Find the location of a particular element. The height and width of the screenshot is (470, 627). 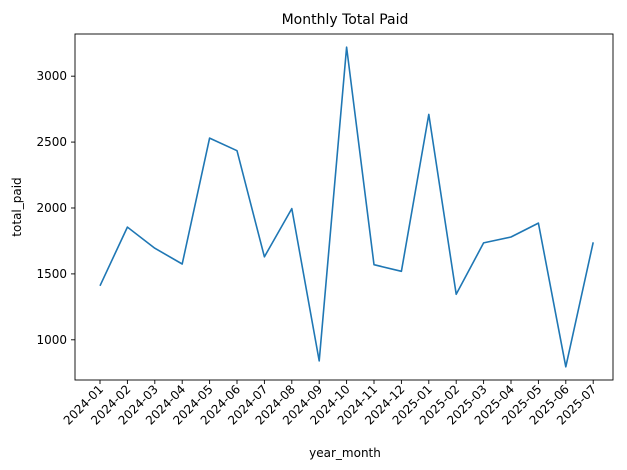

y-axis-label: total_paid is located at coordinates (17, 206).